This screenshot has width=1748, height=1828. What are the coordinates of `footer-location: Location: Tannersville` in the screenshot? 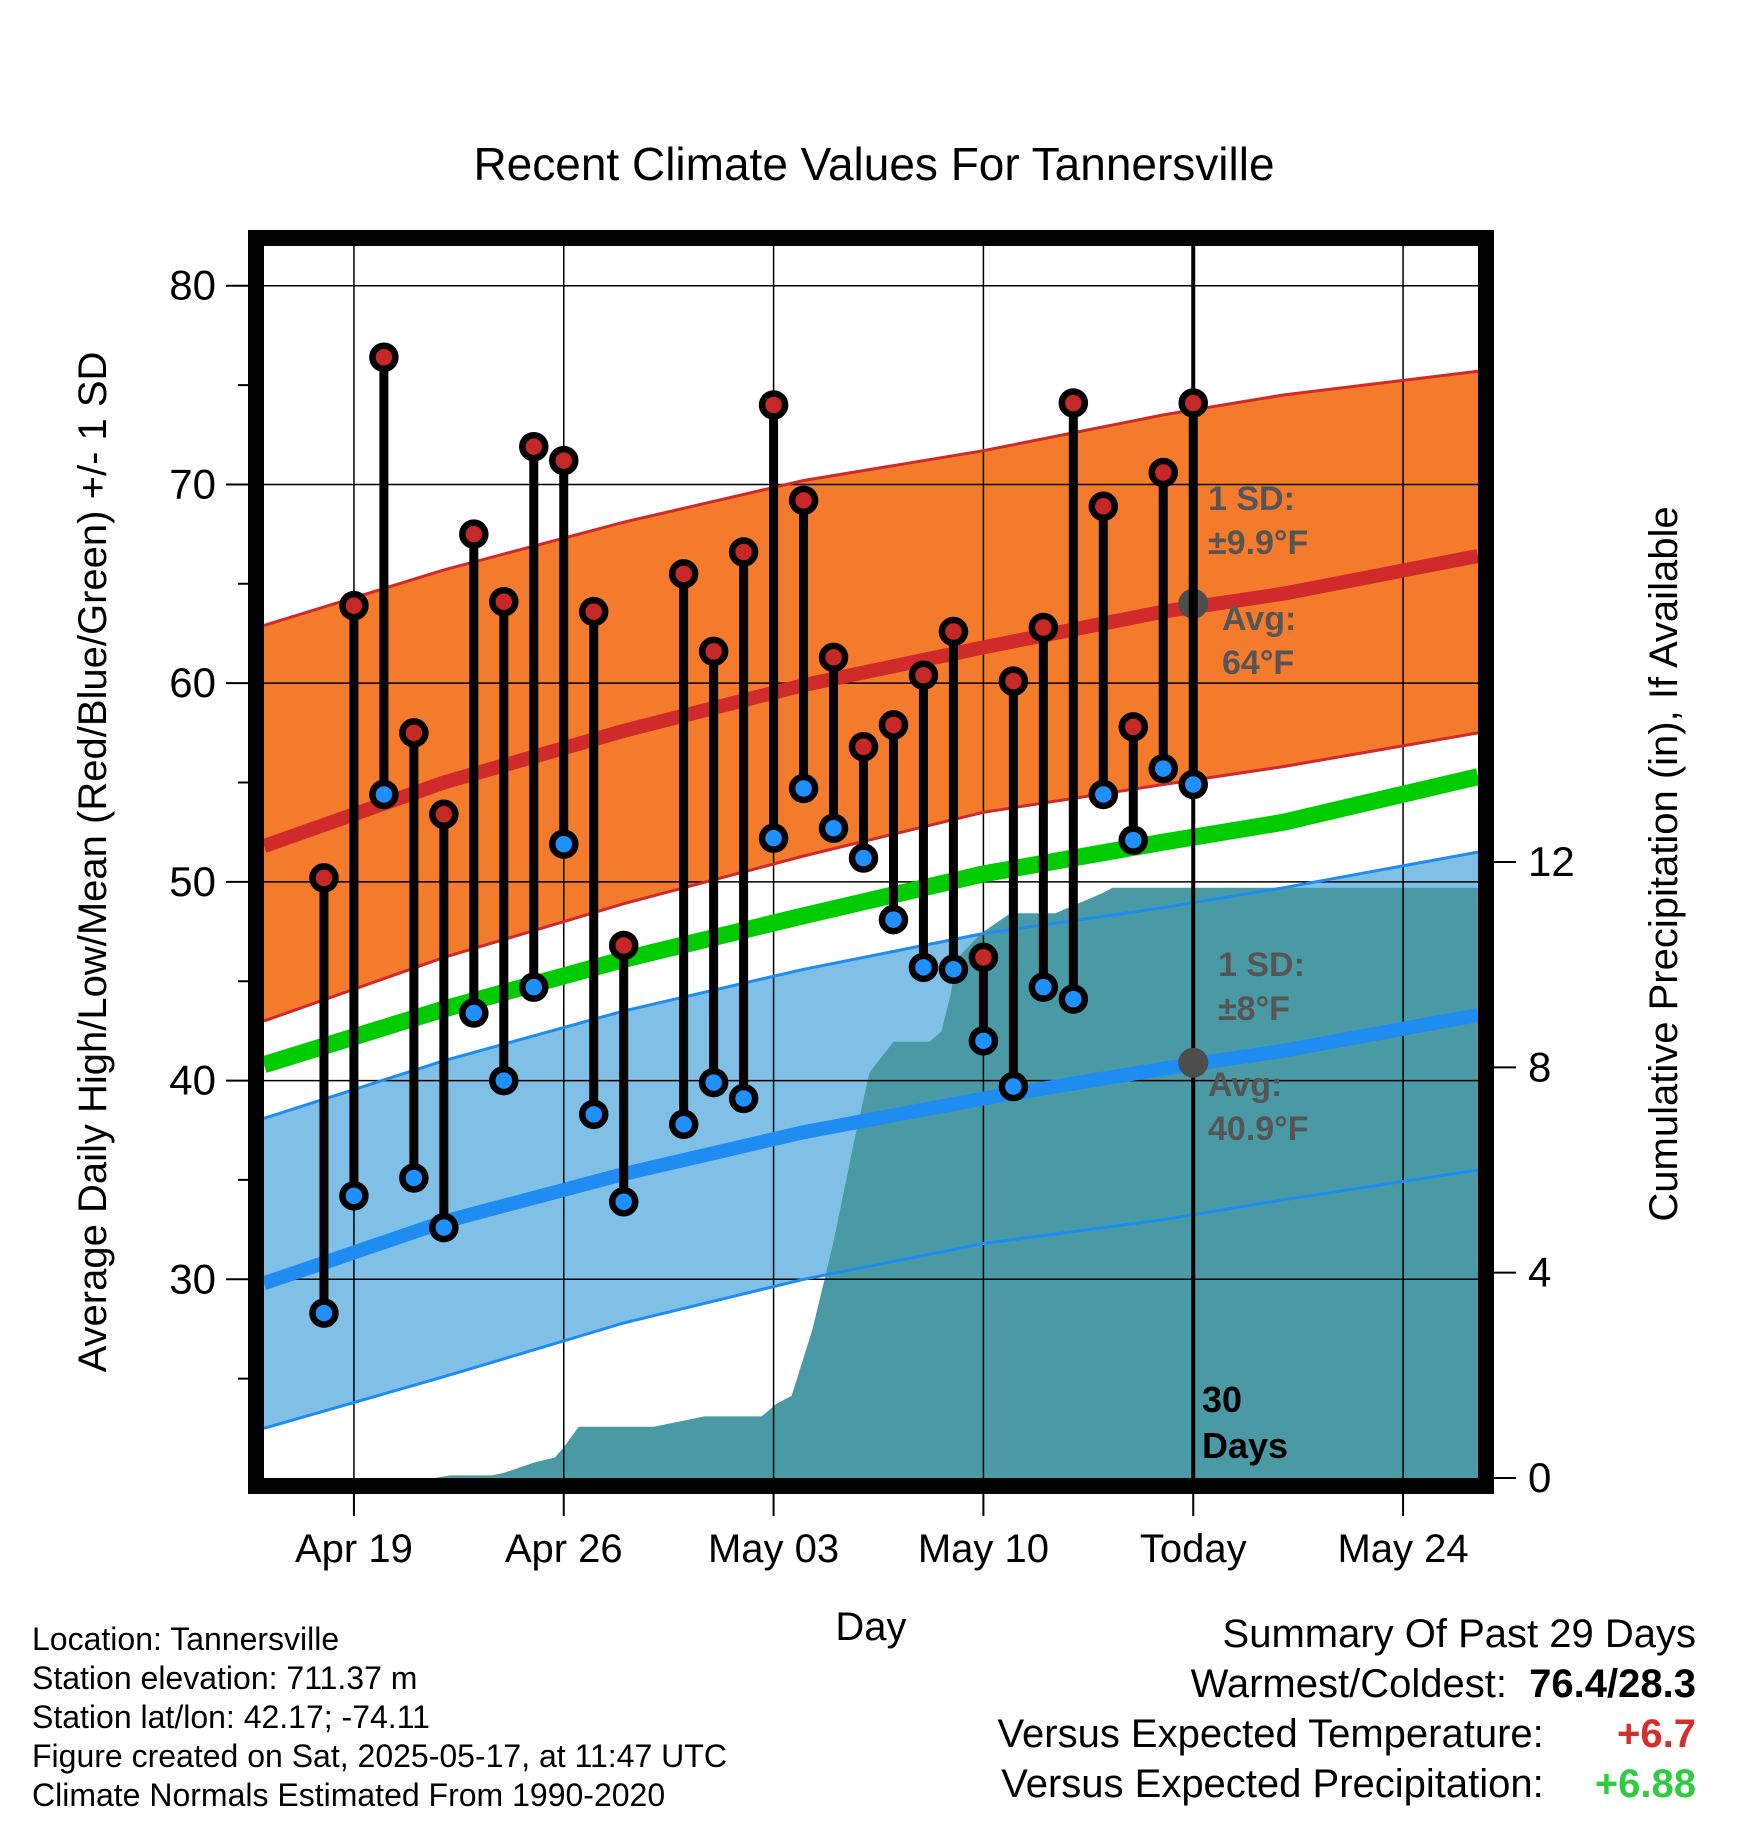 It's located at (186, 1639).